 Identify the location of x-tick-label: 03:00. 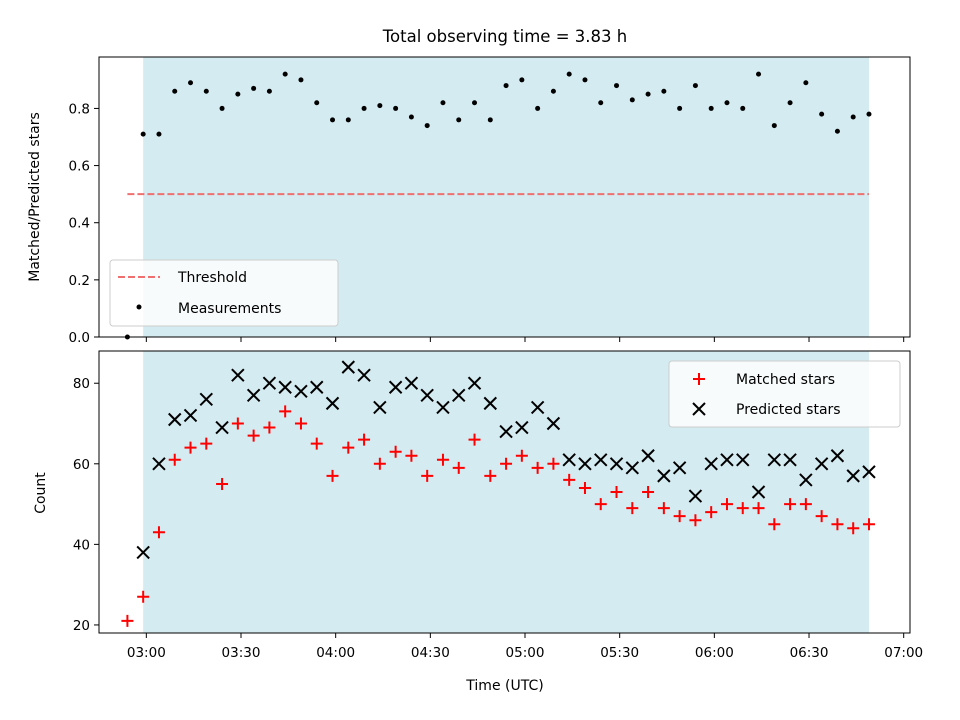
(146, 653).